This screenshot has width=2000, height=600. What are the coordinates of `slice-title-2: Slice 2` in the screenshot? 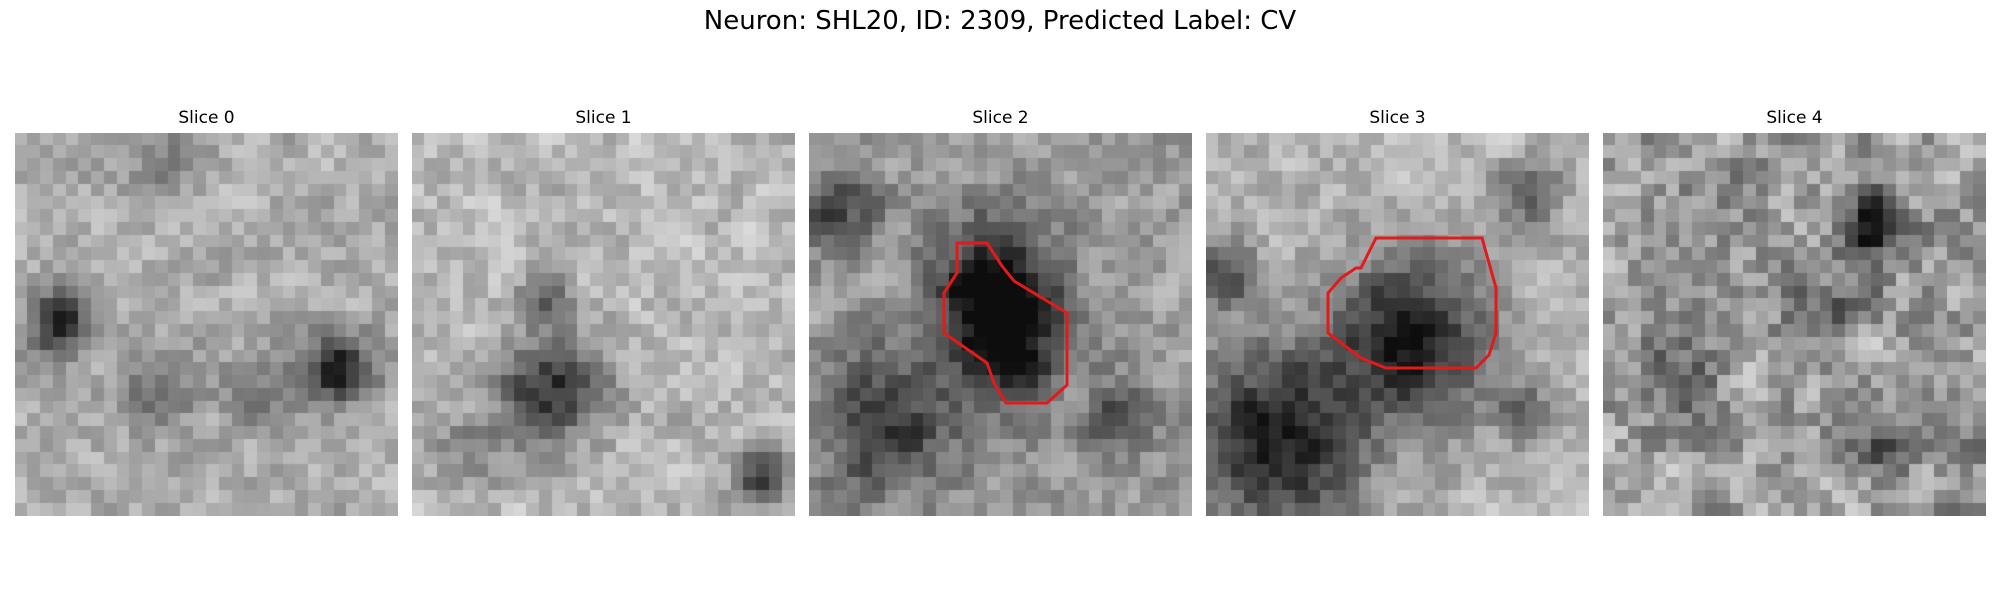 It's located at (1000, 118).